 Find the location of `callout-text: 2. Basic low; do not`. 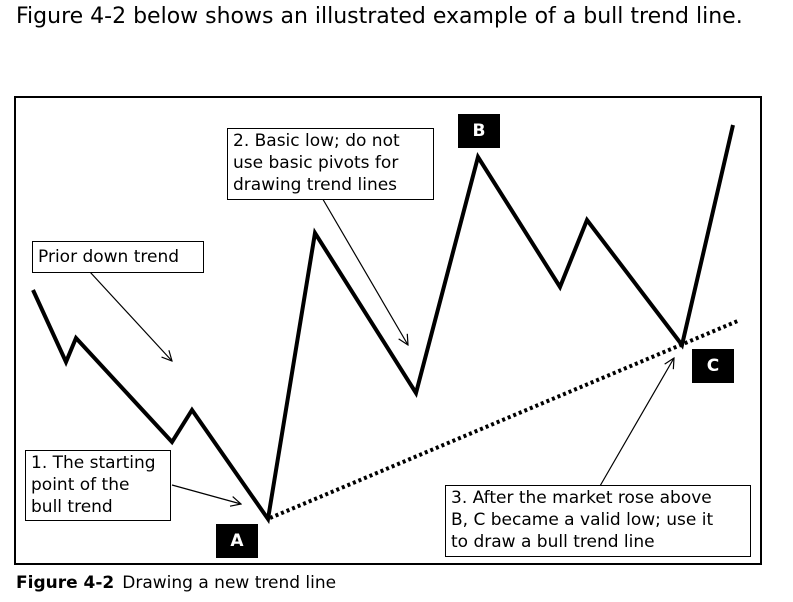

callout-text: 2. Basic low; do not is located at coordinates (316, 141).